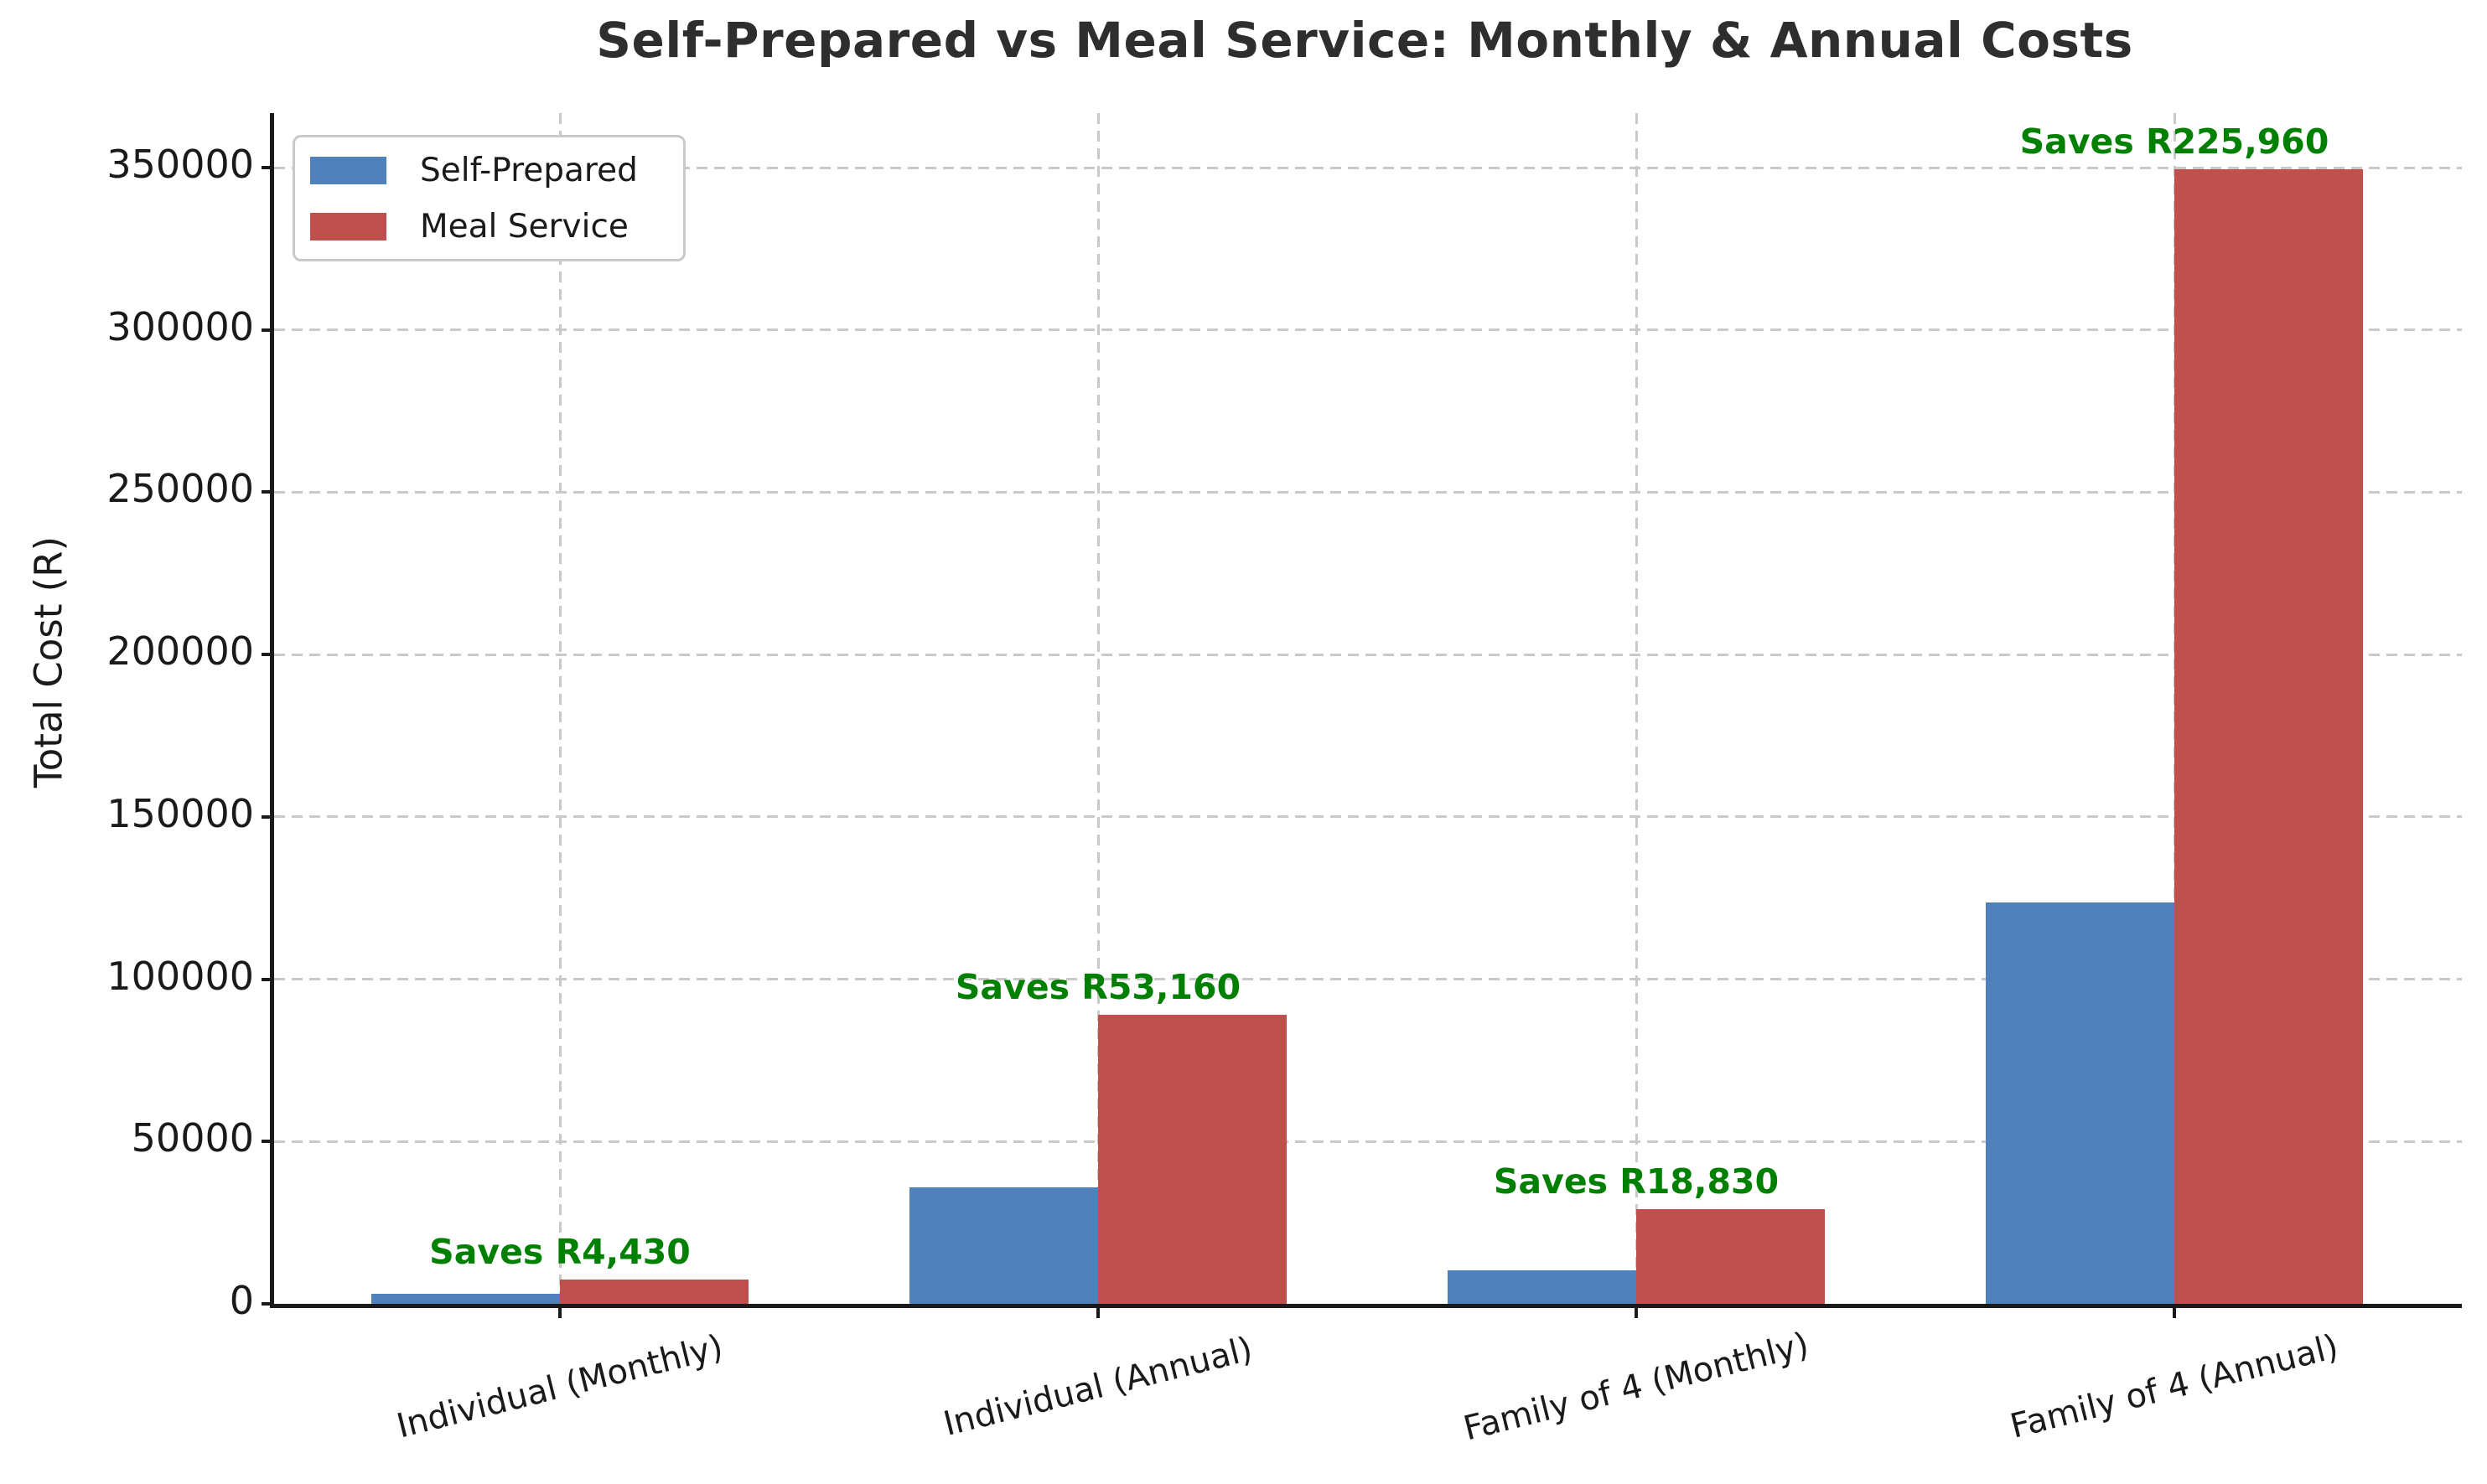  What do you see at coordinates (2174, 1387) in the screenshot?
I see `x-tick-label: Family of 4 (Annual)` at bounding box center [2174, 1387].